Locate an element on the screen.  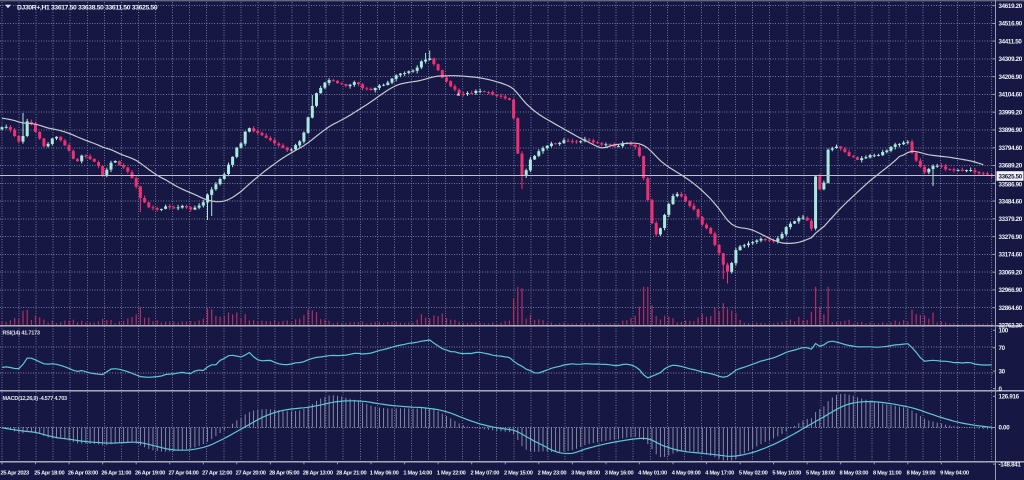
svg-text: 9 May 04:00 is located at coordinates (954, 473).